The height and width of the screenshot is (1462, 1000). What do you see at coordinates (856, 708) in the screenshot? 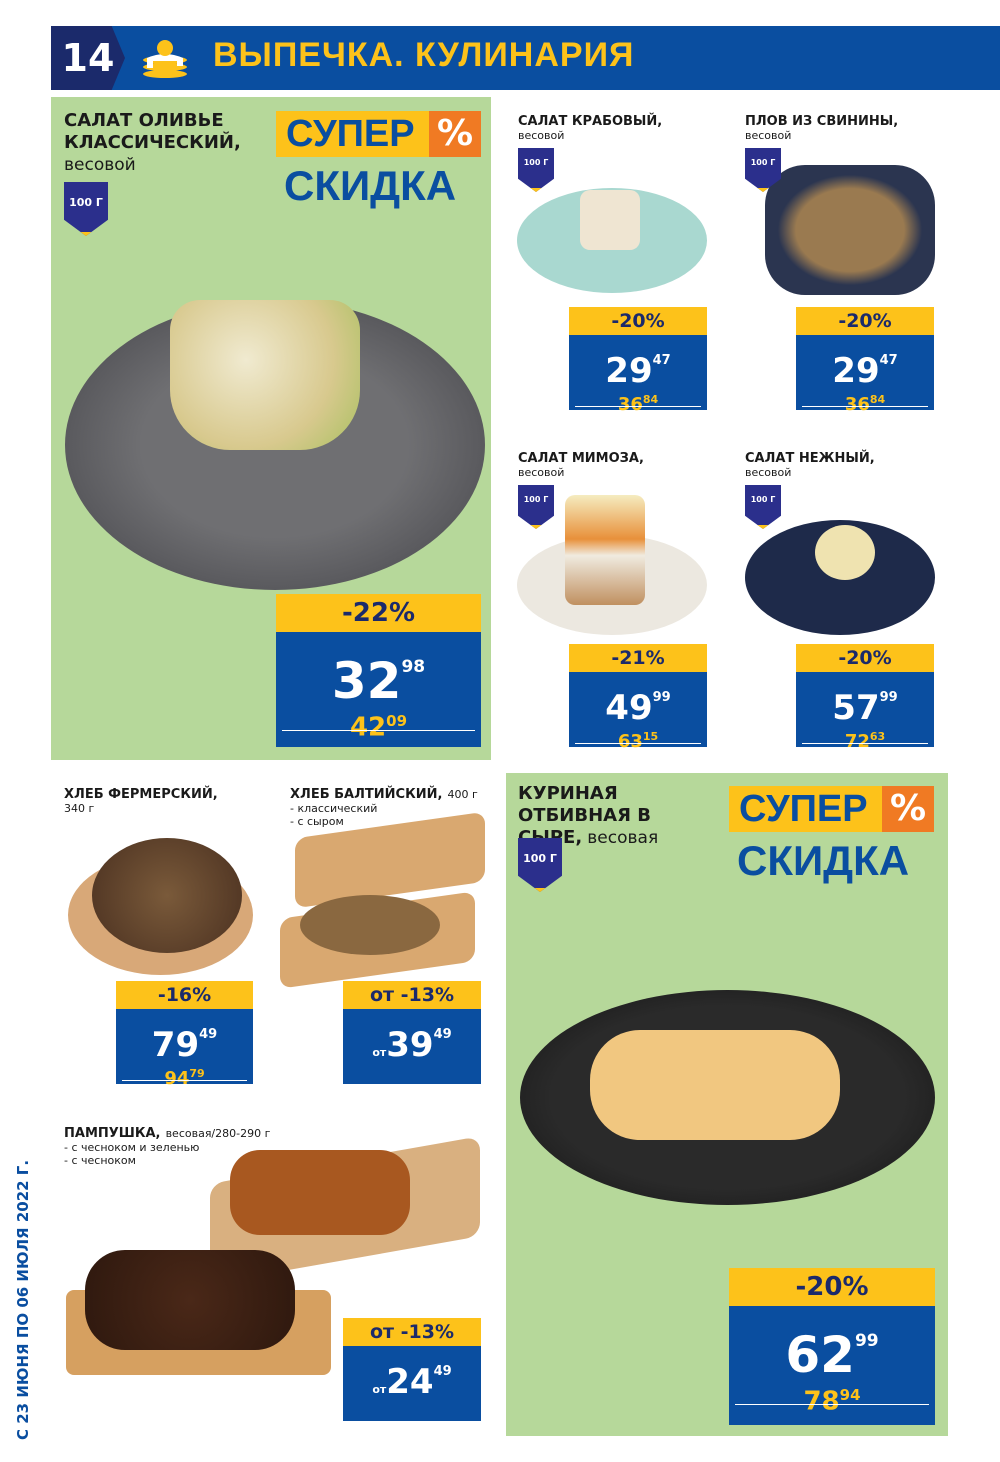
I see `price-integer: 57` at bounding box center [856, 708].